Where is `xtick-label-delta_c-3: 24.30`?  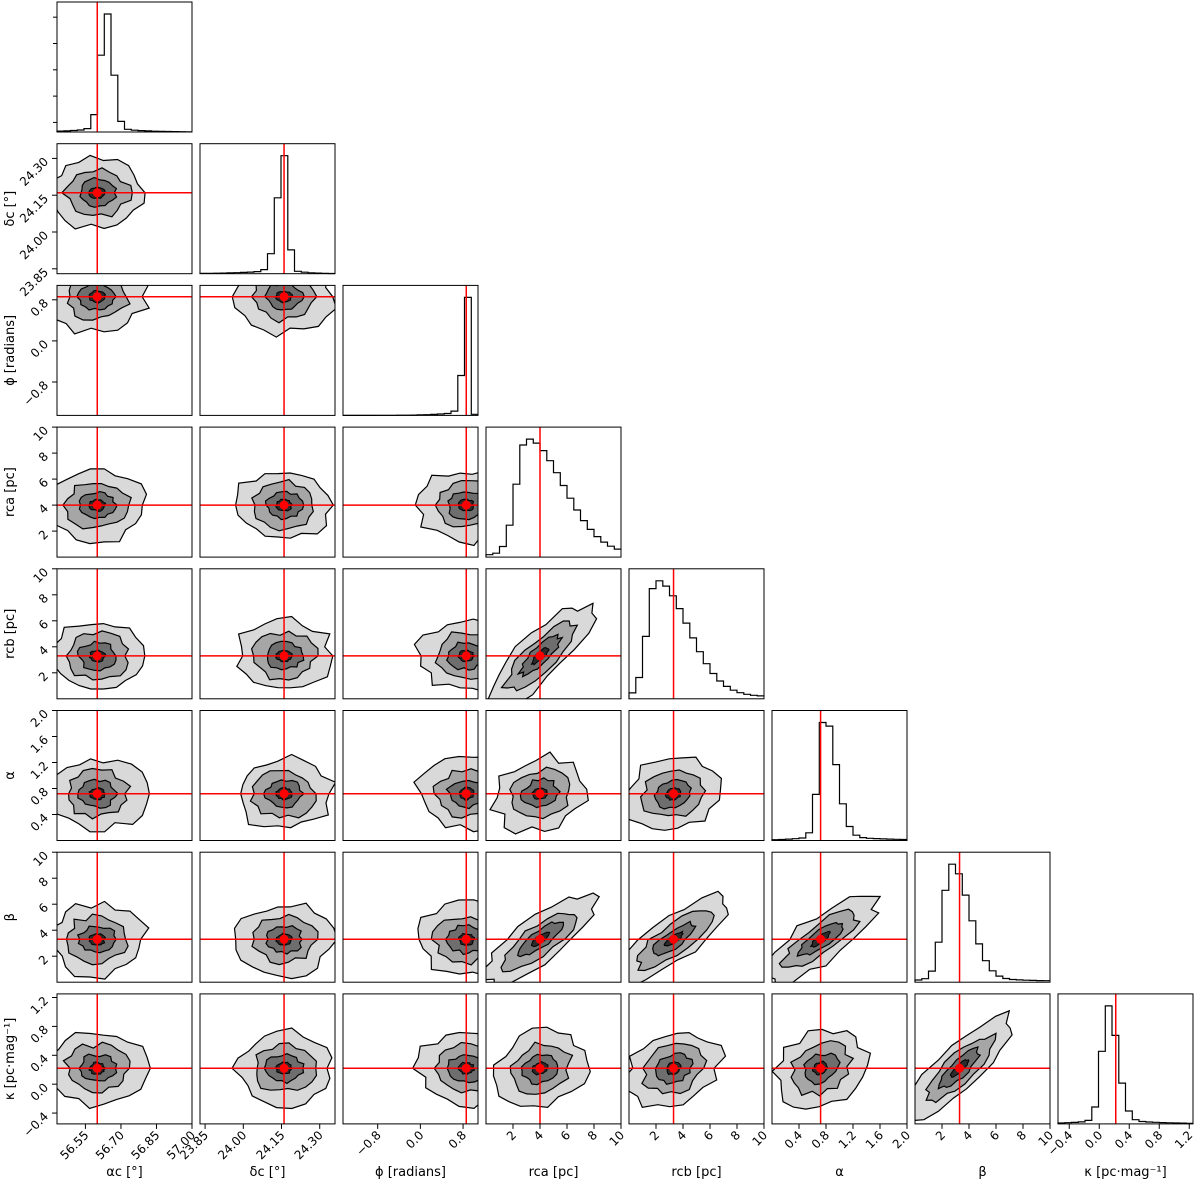 xtick-label-delta_c-3: 24.30 is located at coordinates (309, 1145).